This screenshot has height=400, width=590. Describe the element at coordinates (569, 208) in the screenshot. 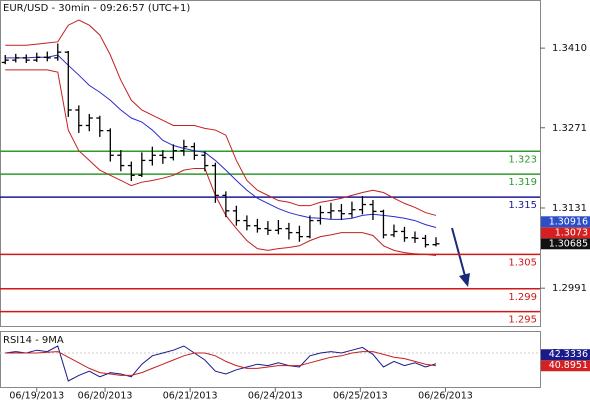

I see `y-tick-label: 1.3131` at that location.